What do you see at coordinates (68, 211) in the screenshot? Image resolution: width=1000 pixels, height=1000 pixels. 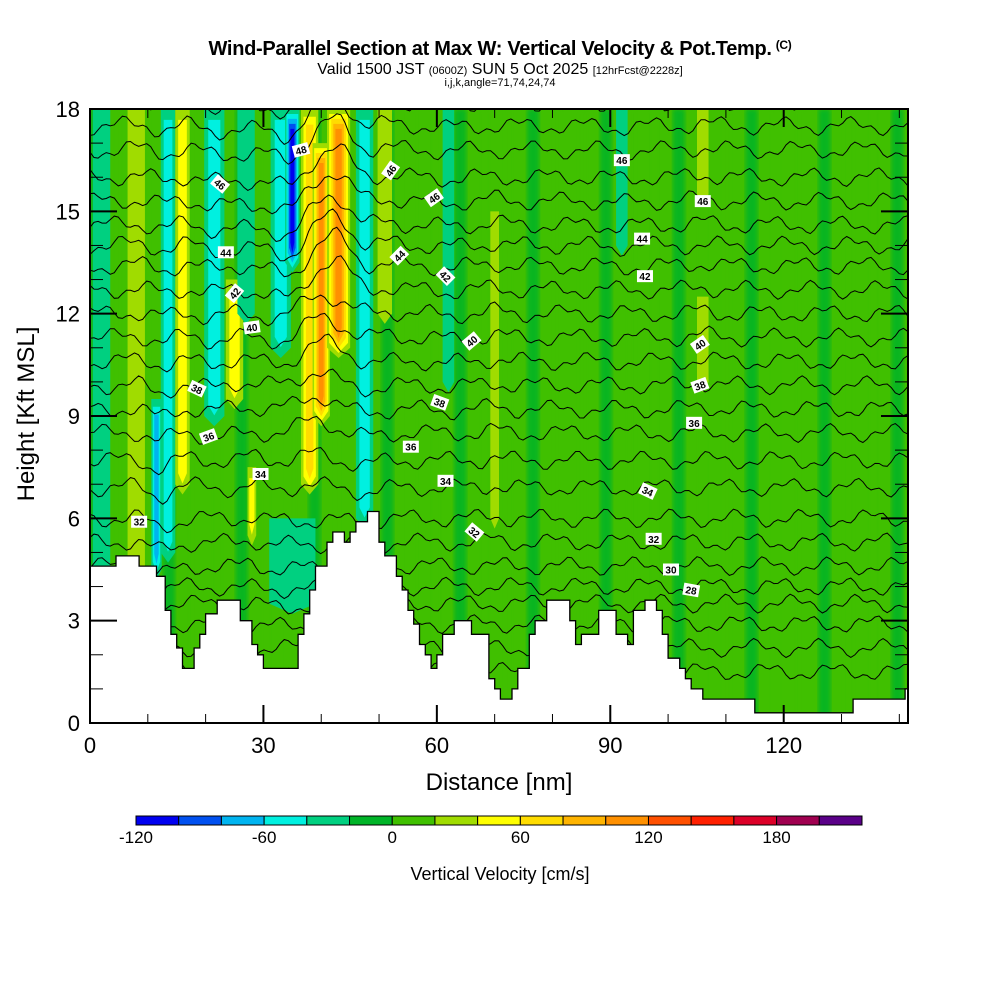 I see `y-tick-label: 15` at bounding box center [68, 211].